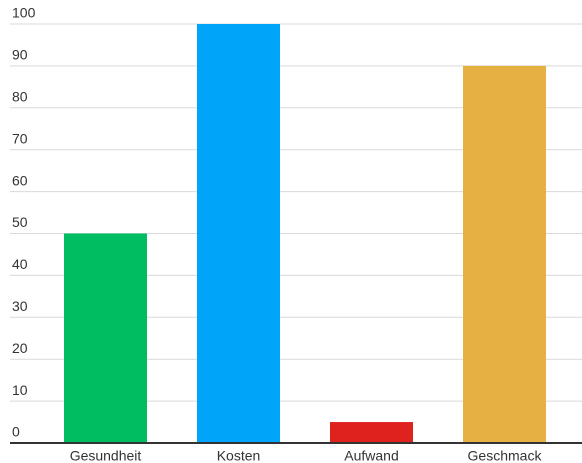 Image resolution: width=582 pixels, height=463 pixels. What do you see at coordinates (16, 432) in the screenshot?
I see `y-tick-label: 0` at bounding box center [16, 432].